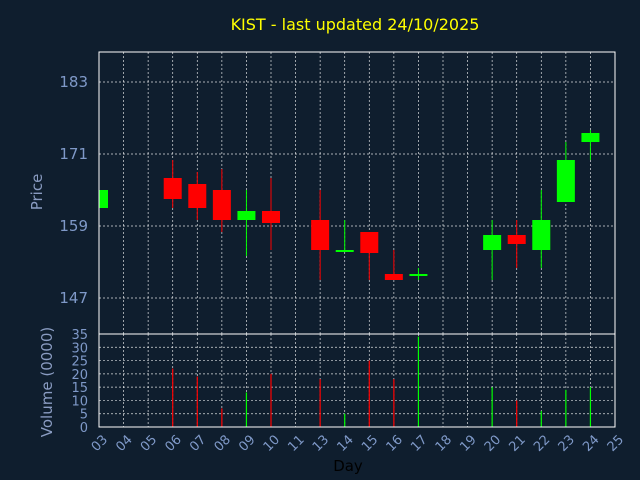 This screenshot has height=480, width=640. Describe the element at coordinates (272, 443) in the screenshot. I see `day-tick-label: 10` at that location.